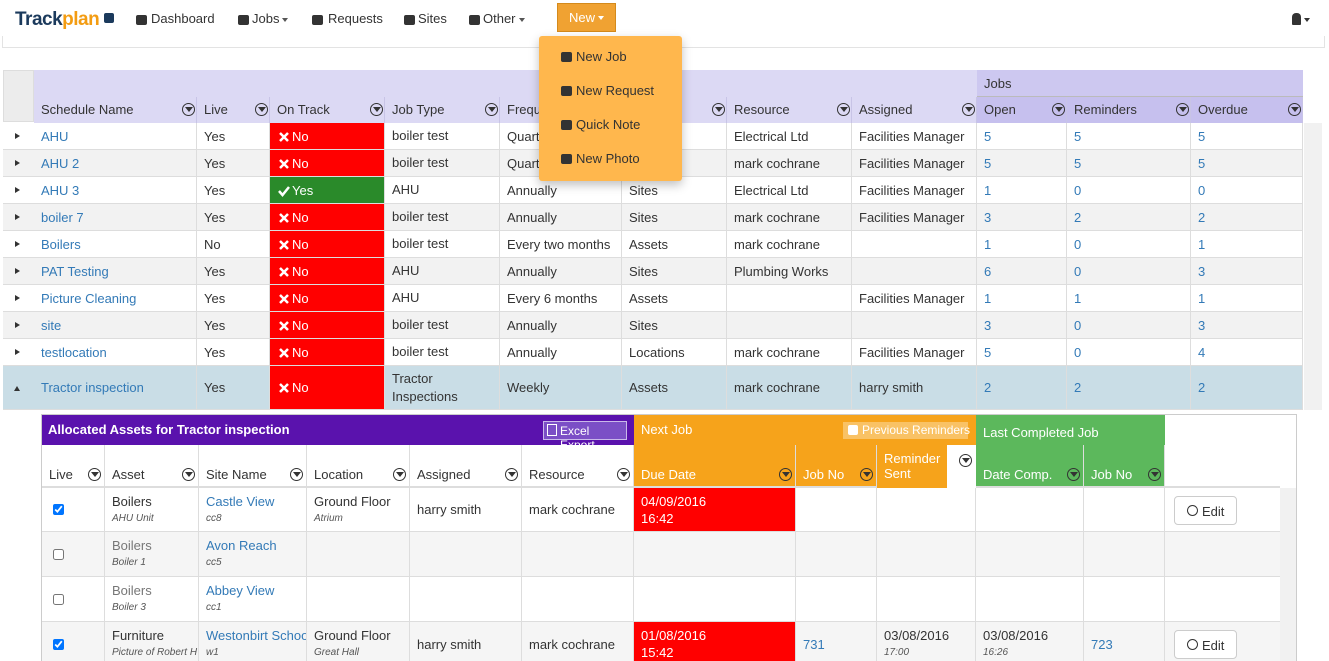 This screenshot has width=1329, height=661. I want to click on site-main: Avon Reach, so click(241, 545).